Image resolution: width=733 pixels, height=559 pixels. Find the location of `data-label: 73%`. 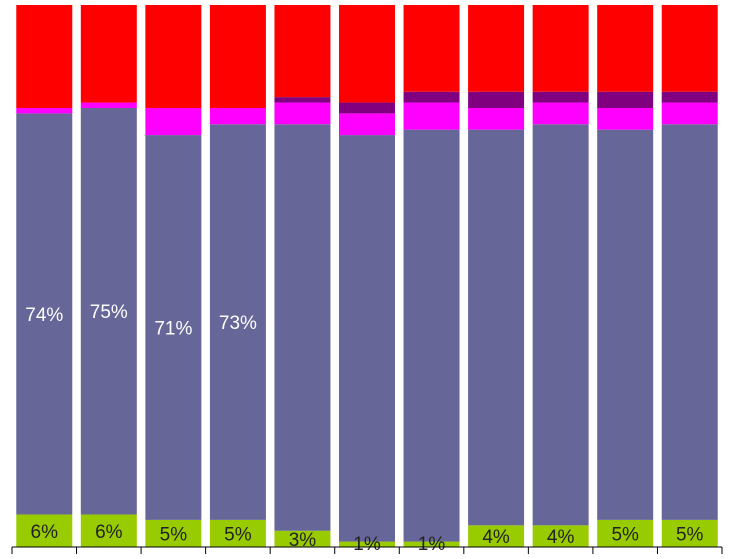

data-label: 73% is located at coordinates (238, 323).